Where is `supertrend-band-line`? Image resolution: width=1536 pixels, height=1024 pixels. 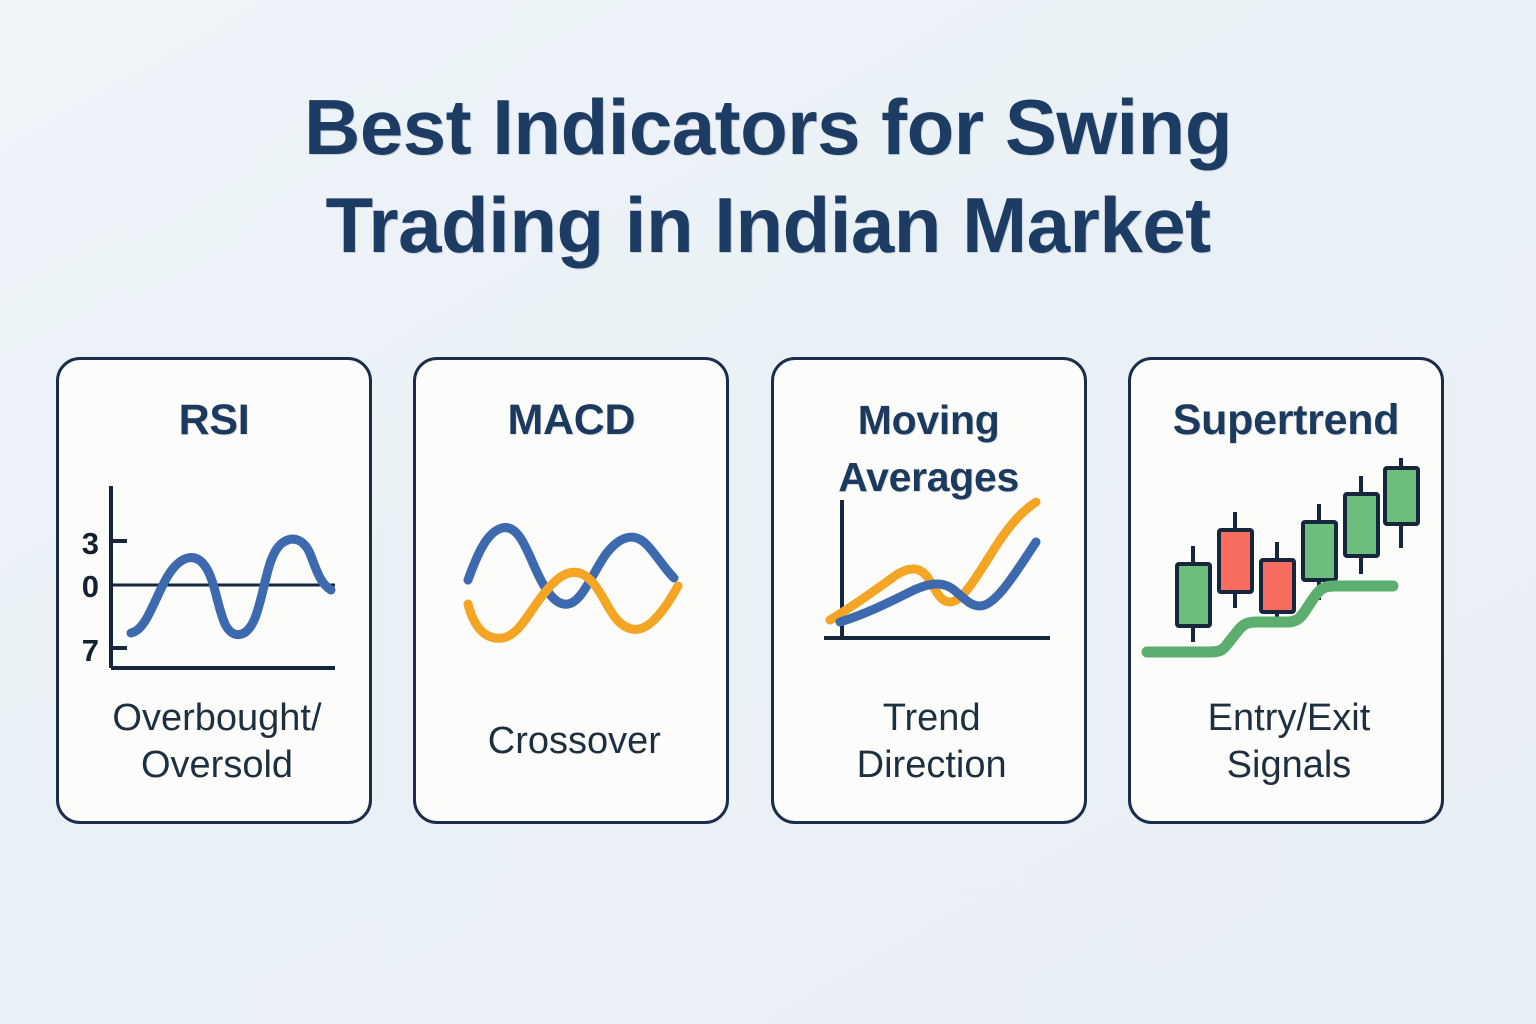
supertrend-band-line is located at coordinates (1270, 619).